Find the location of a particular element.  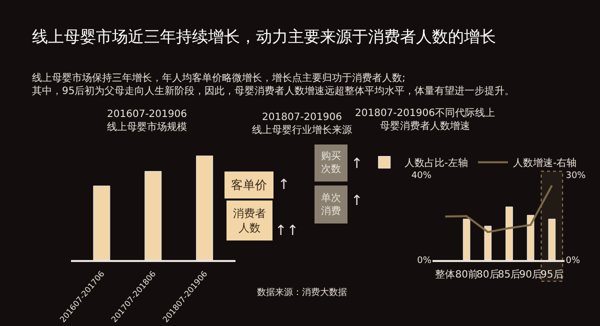

chart-title: 201607-201906 线上母婴市场规模 is located at coordinates (147, 121).